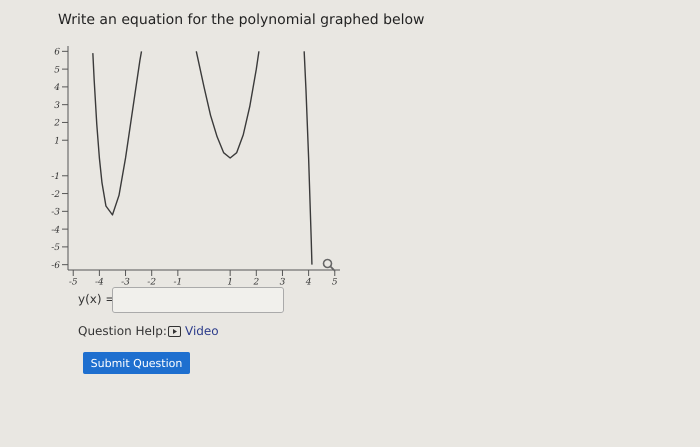 The width and height of the screenshot is (700, 447). What do you see at coordinates (283, 282) in the screenshot?
I see `x-tick-label: 3` at bounding box center [283, 282].